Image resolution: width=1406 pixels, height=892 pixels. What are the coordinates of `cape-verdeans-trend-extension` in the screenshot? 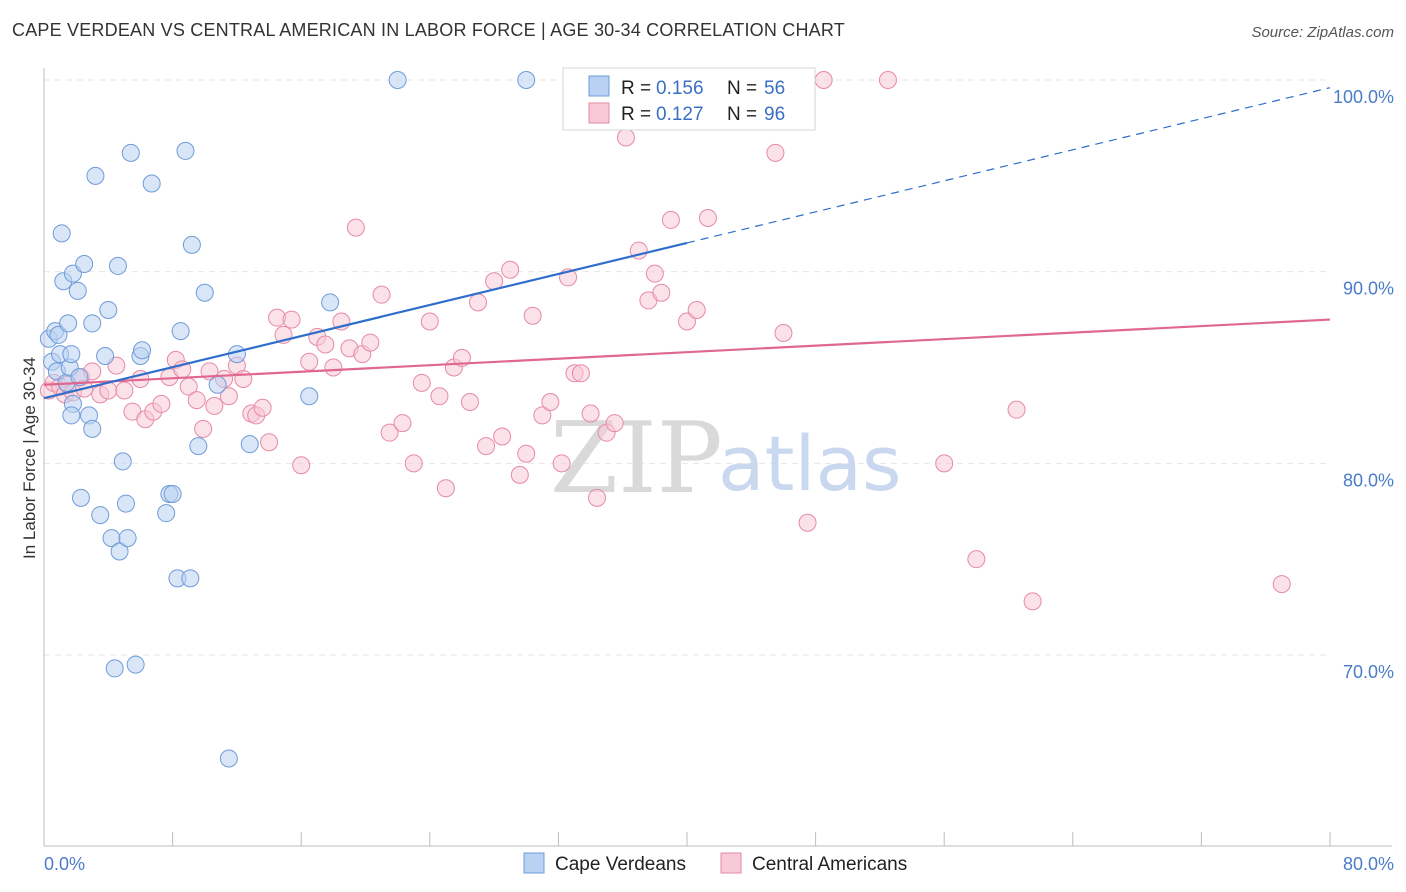 It's located at (1008, 165).